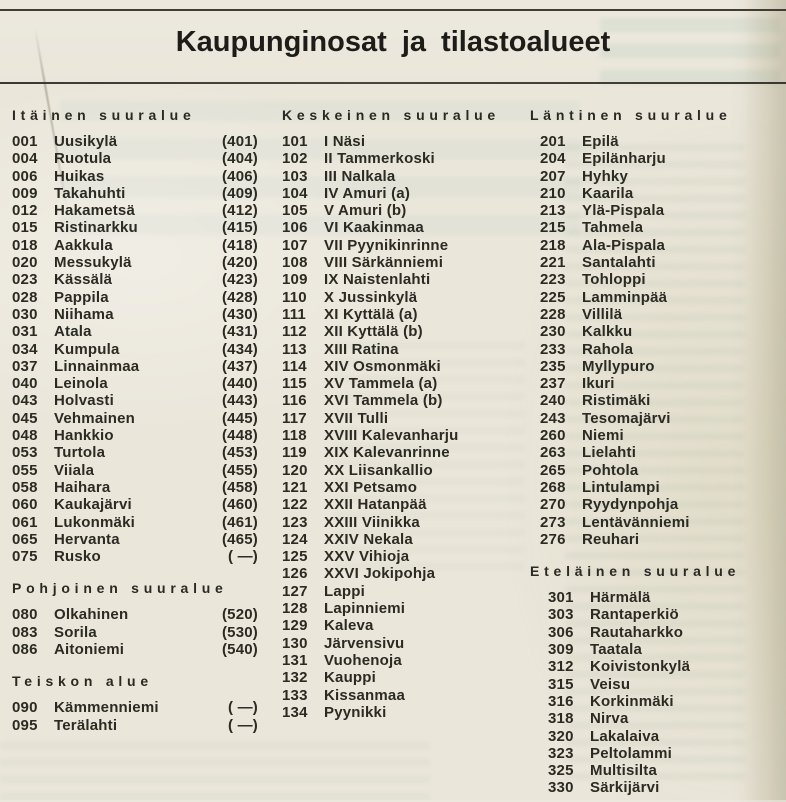 The image size is (786, 802). What do you see at coordinates (640, 667) in the screenshot?
I see `district-name: Koivistonkylä` at bounding box center [640, 667].